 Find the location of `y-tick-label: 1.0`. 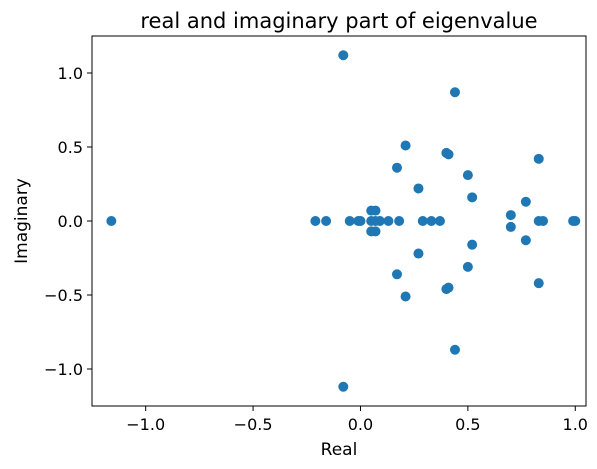

y-tick-label: 1.0 is located at coordinates (70, 73).